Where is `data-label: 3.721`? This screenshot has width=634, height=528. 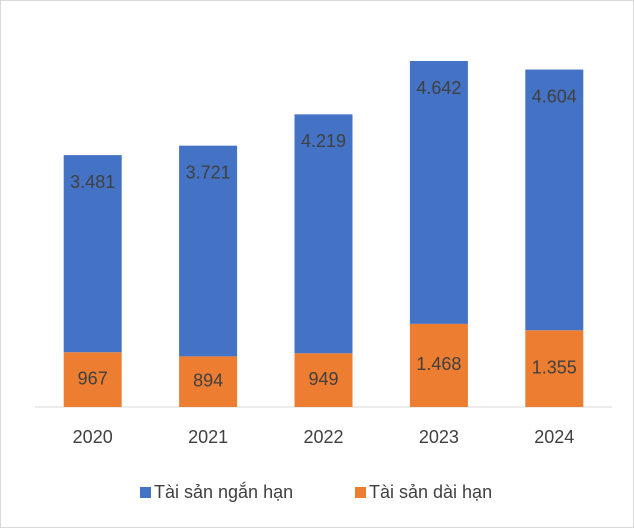
data-label: 3.721 is located at coordinates (208, 172).